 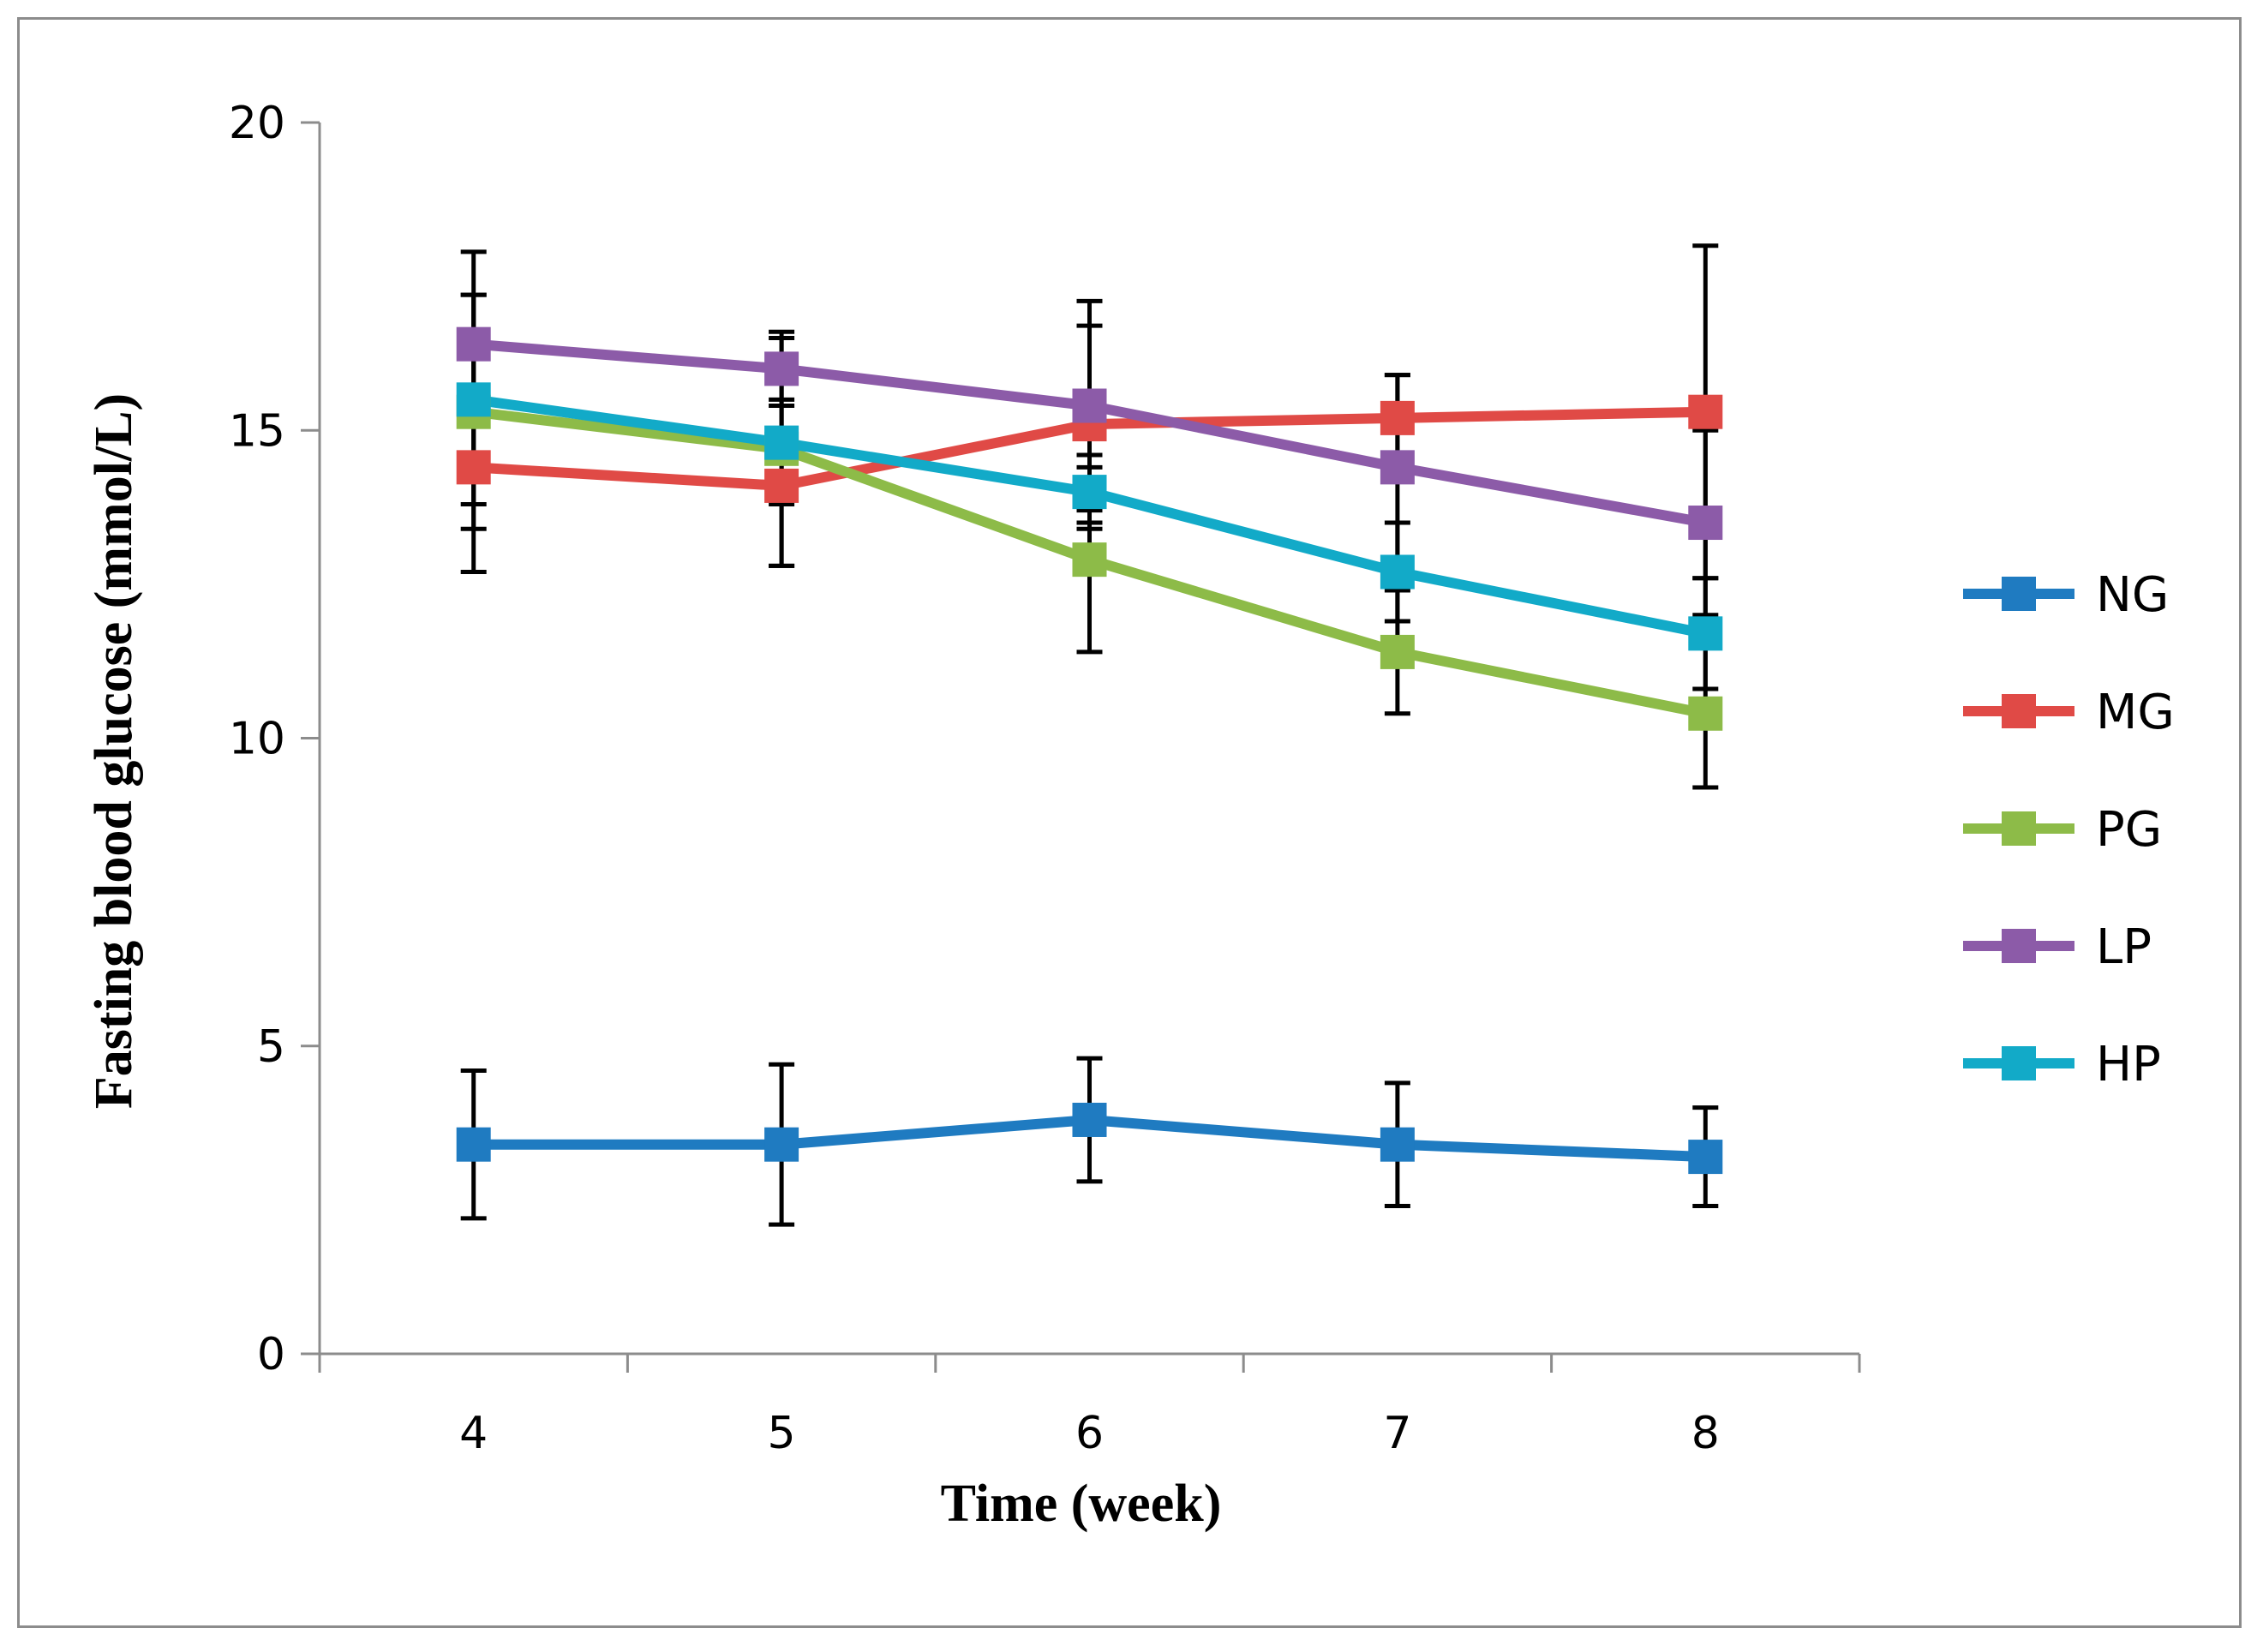 I want to click on y-tick-label: 10, so click(x=257, y=739).